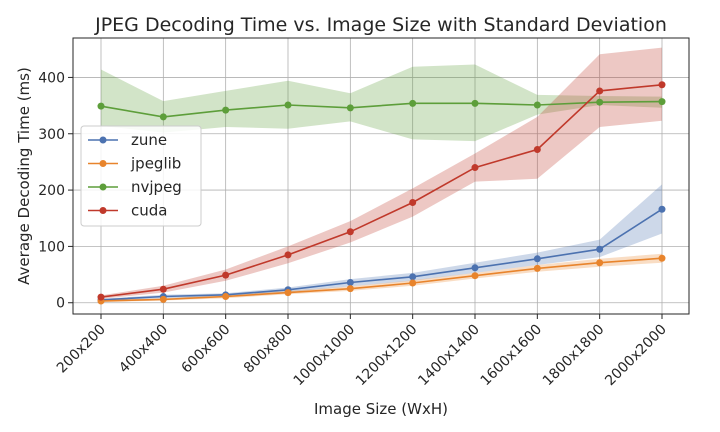  Describe the element at coordinates (127, 140) in the screenshot. I see `legend-item-zune: zune` at that location.